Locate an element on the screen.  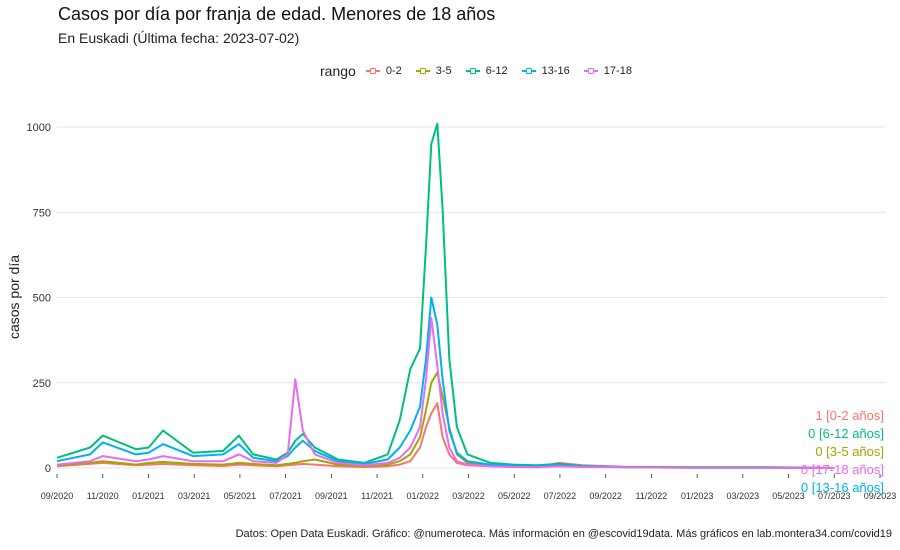
legend-label: 13-16 is located at coordinates (555, 71).